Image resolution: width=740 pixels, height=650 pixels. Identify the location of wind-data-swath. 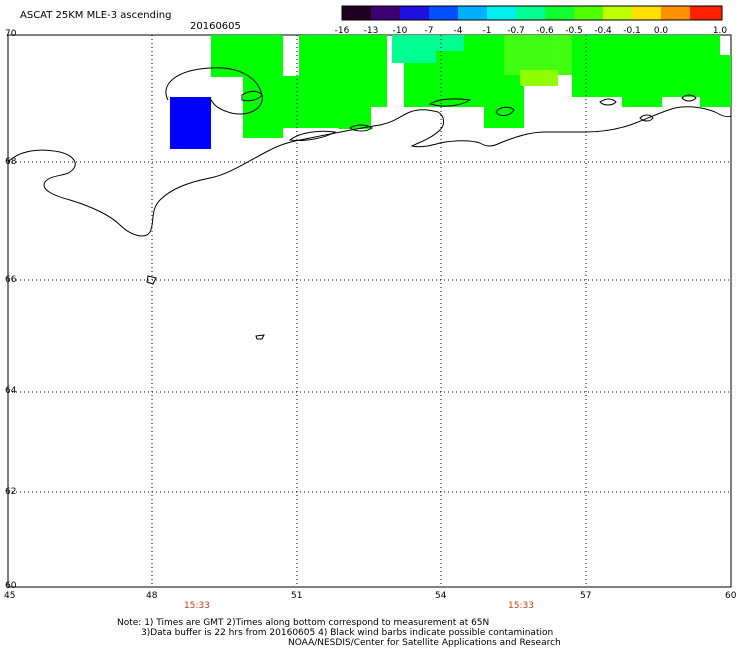
(450, 92).